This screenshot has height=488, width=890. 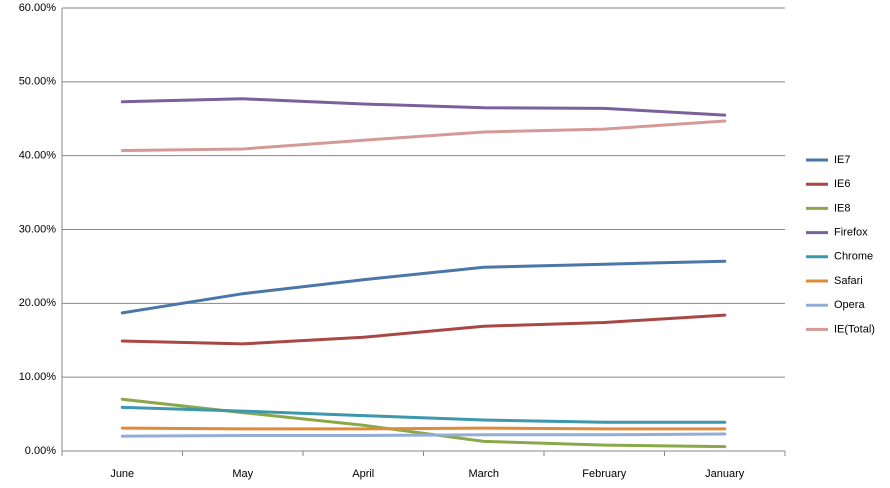 I want to click on series-line-ie7, so click(x=423, y=287).